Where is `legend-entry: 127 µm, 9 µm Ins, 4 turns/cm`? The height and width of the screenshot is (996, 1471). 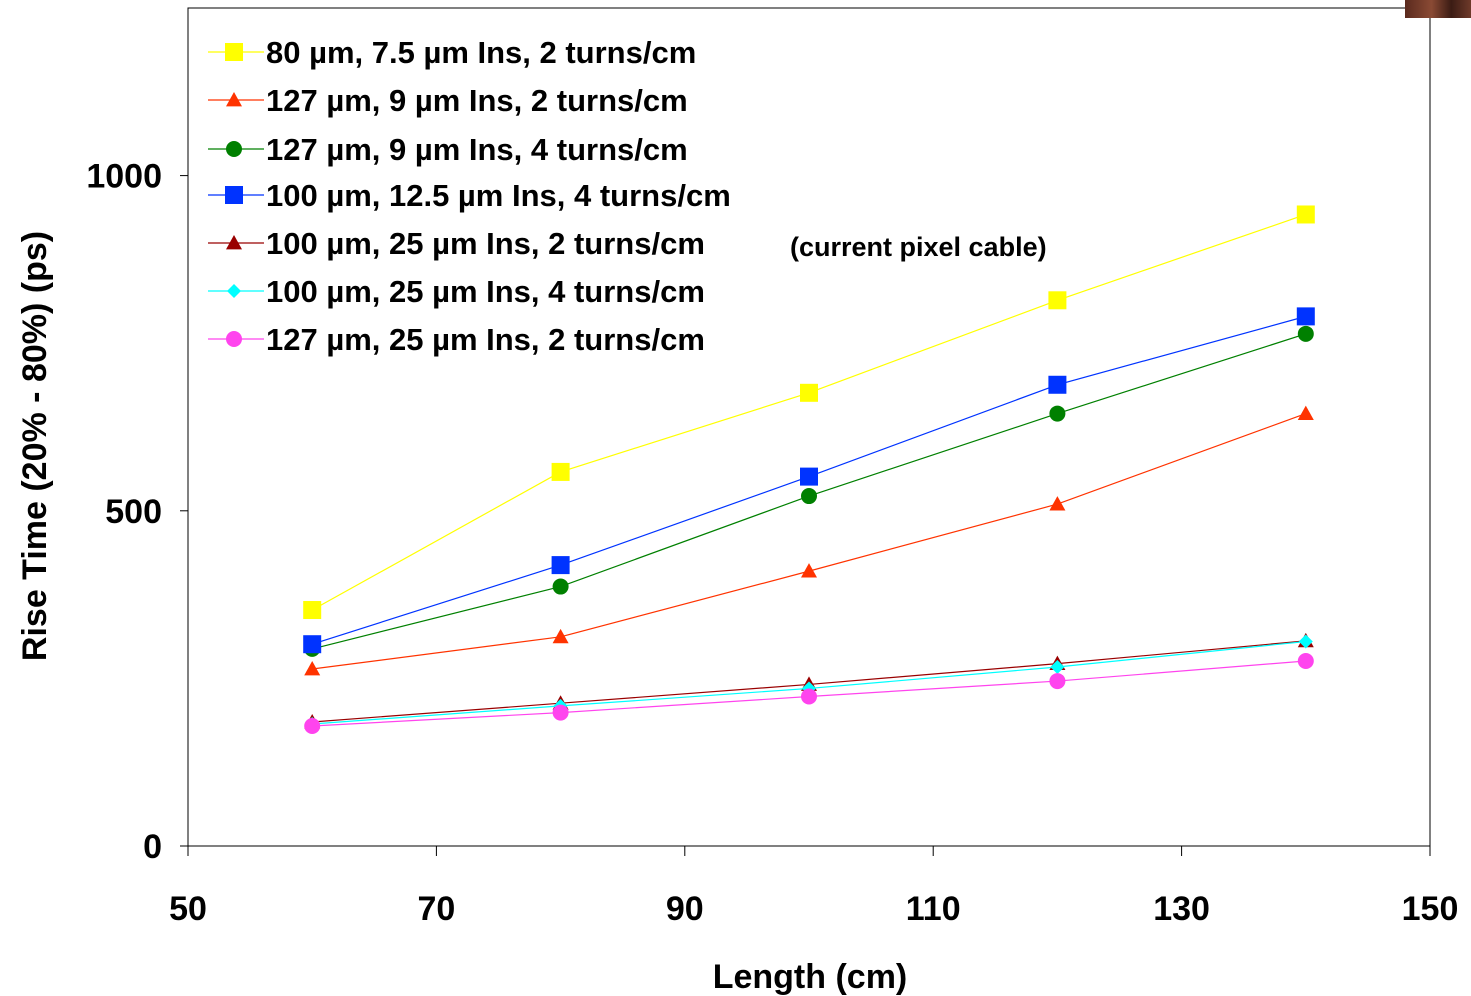
legend-entry: 127 µm, 9 µm Ins, 4 turns/cm is located at coordinates (448, 149).